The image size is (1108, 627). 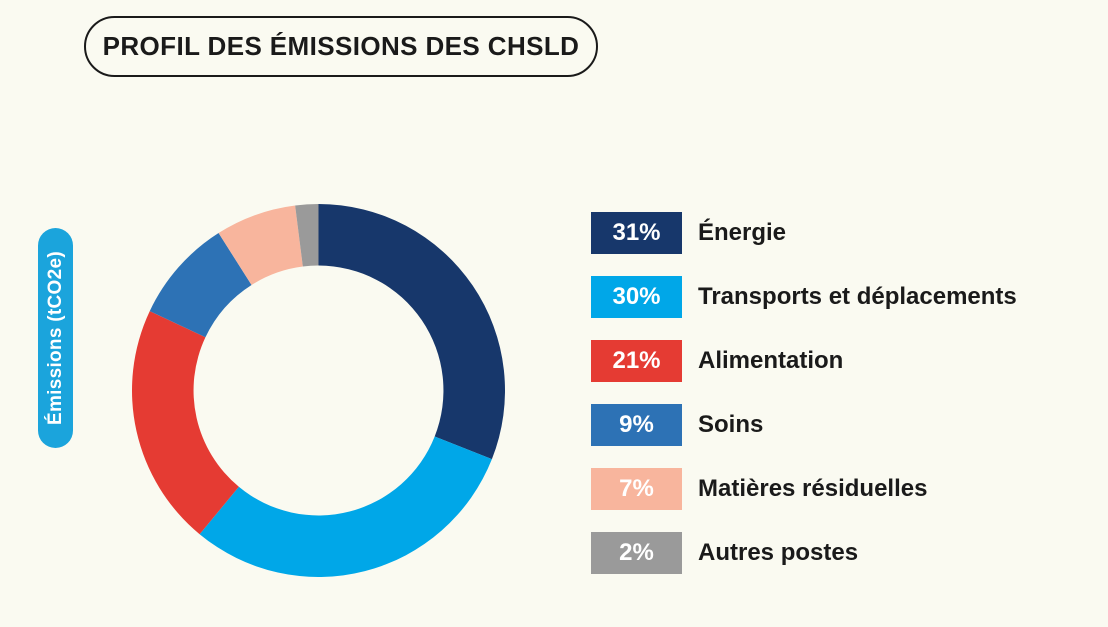 I want to click on y-axis-label-text: Émissions (tCO2e), so click(x=55, y=338).